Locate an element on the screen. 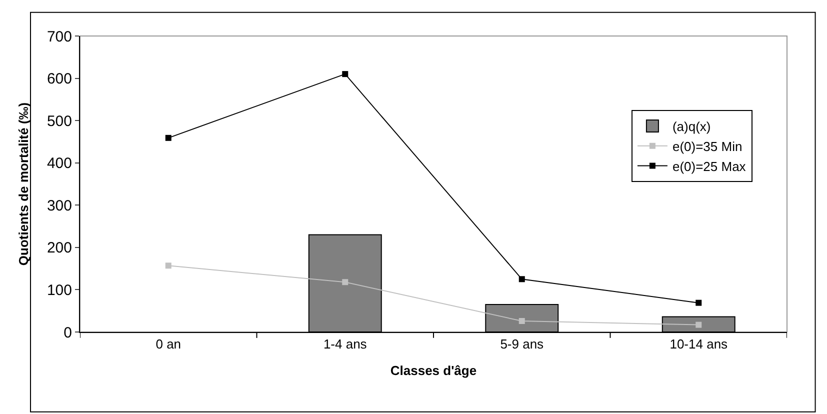 Image resolution: width=827 pixels, height=414 pixels. y-tick-label: 300 is located at coordinates (59, 205).